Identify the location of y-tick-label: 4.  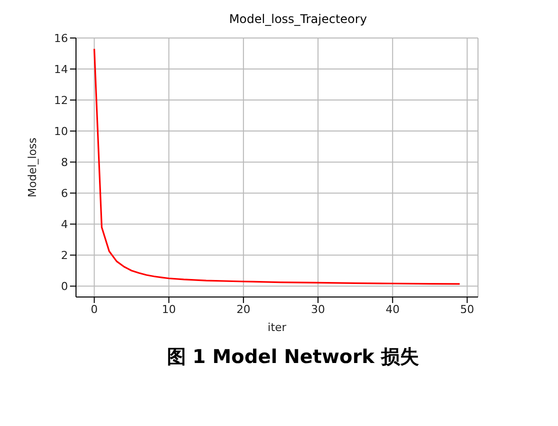
(64, 225).